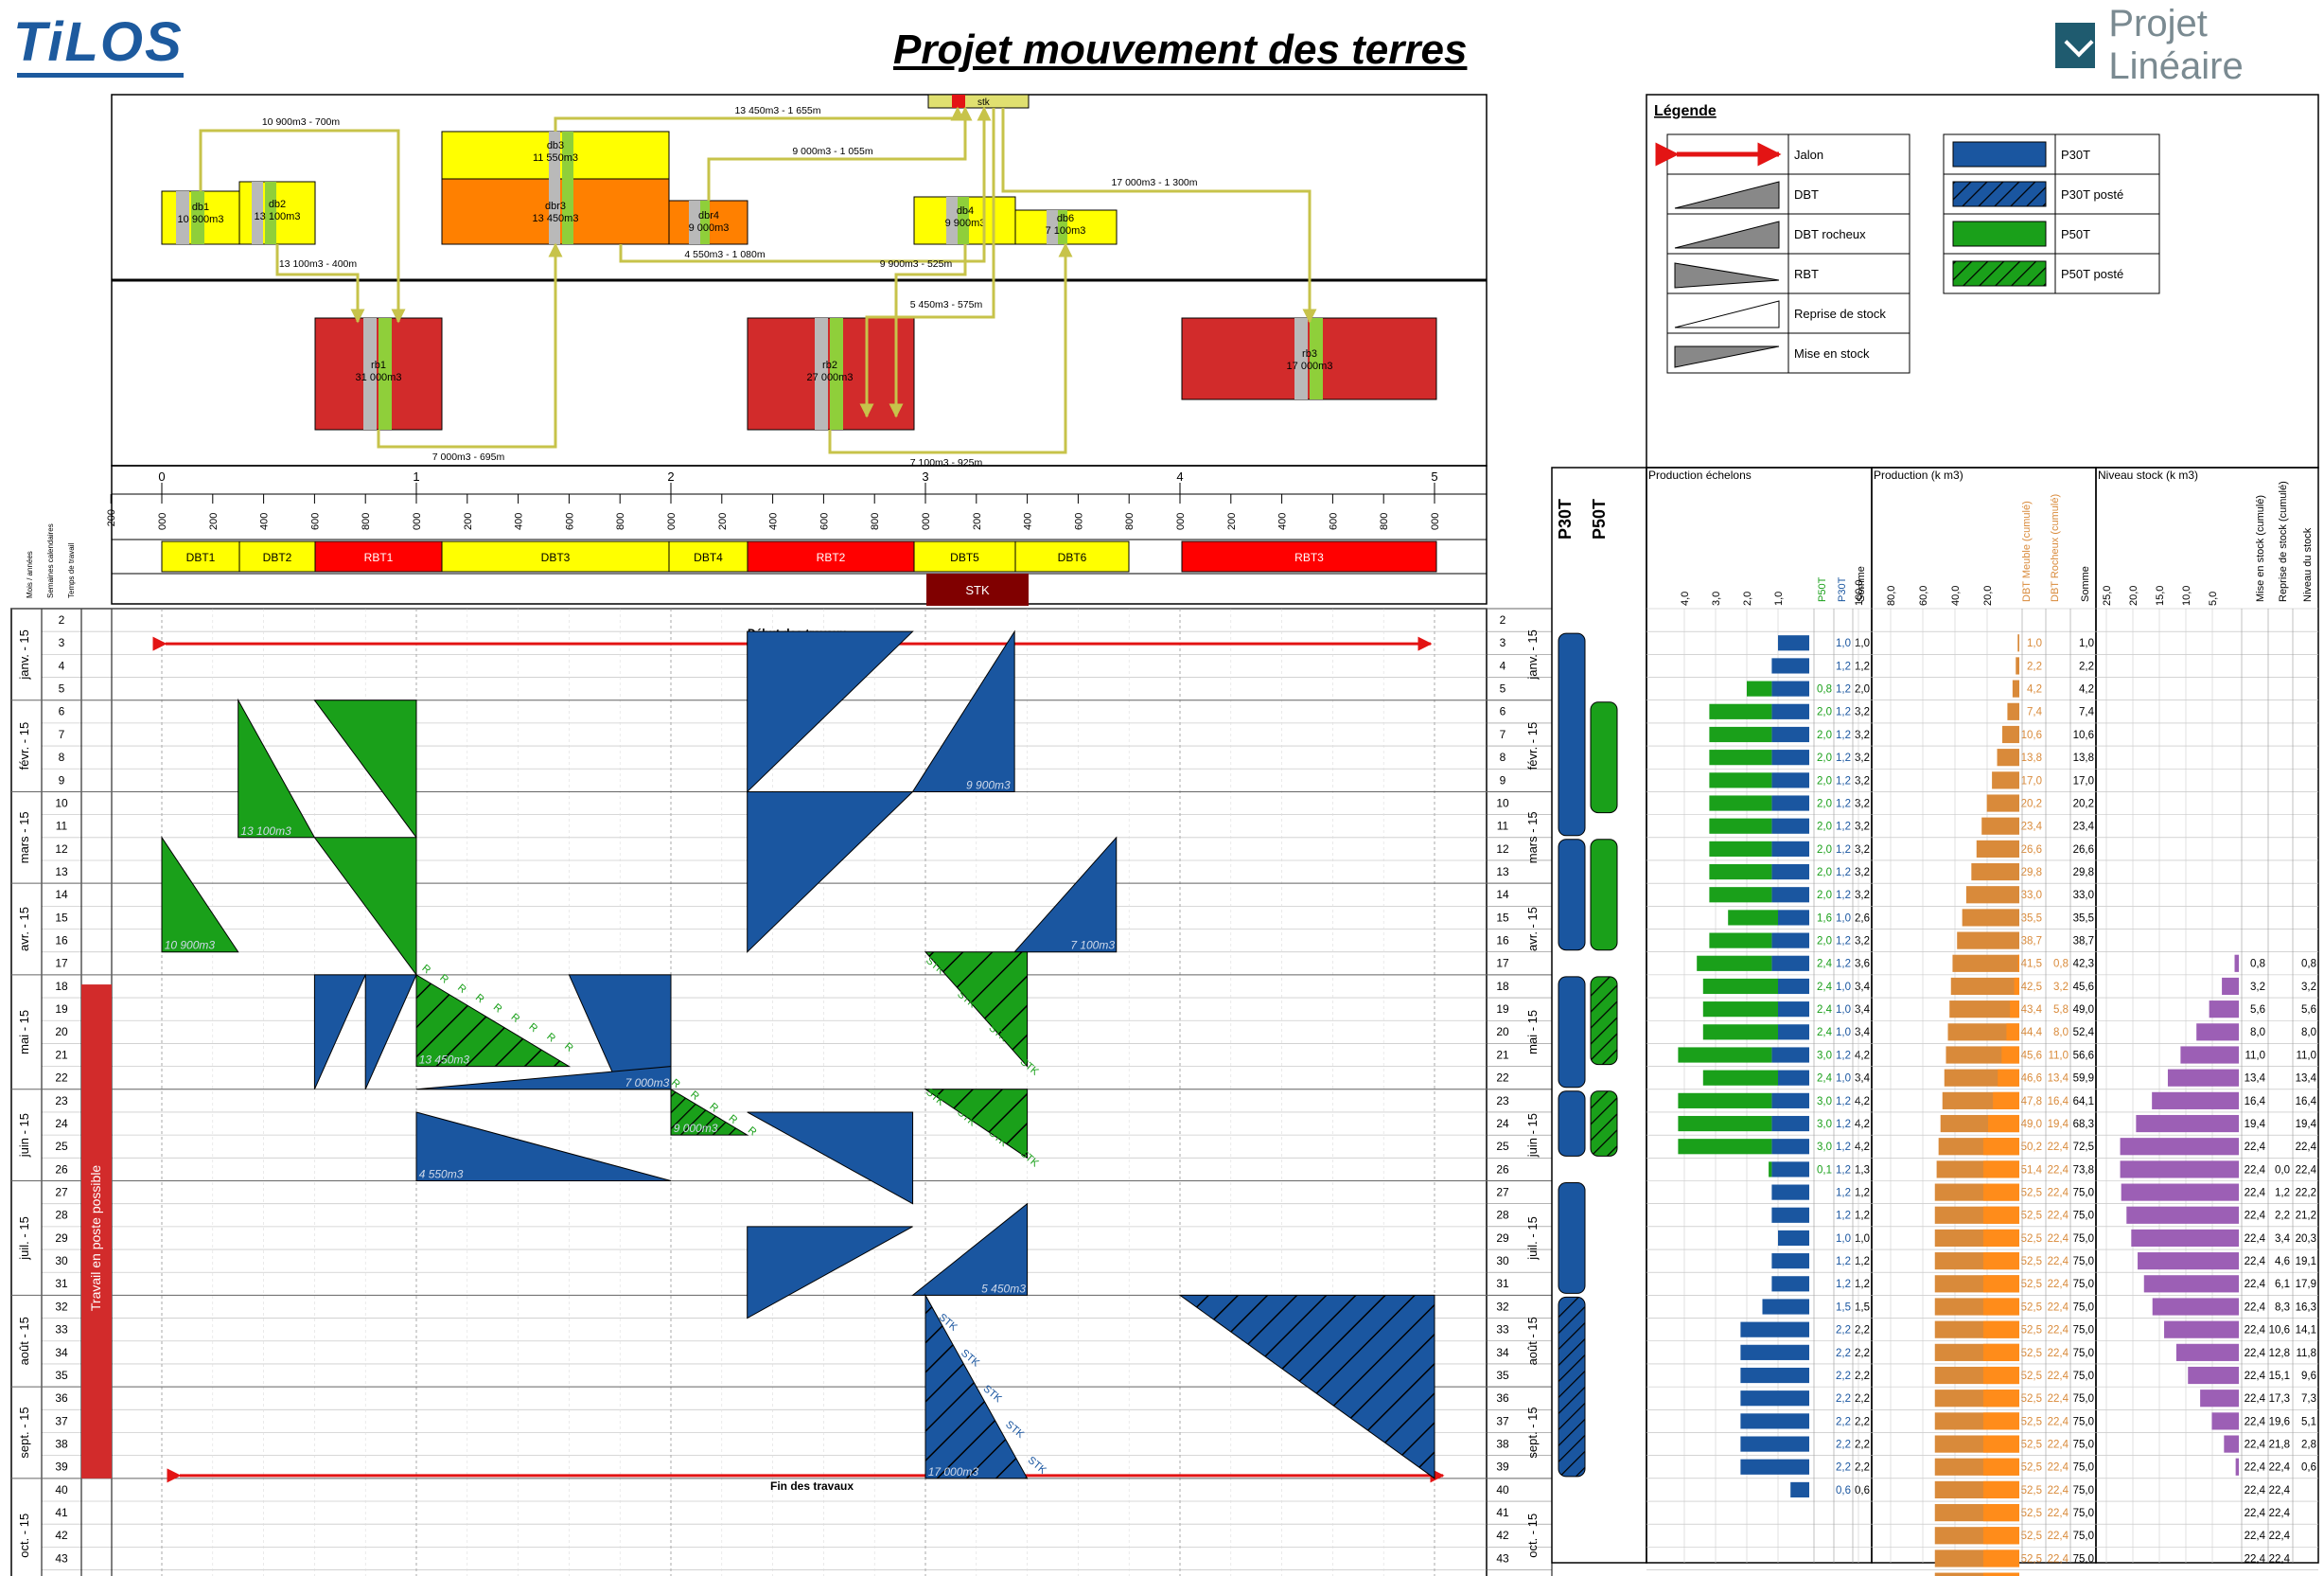 This screenshot has height=1576, width=2324. Describe the element at coordinates (2031, 896) in the screenshot. I see `production-meuble-value: 33,0` at that location.